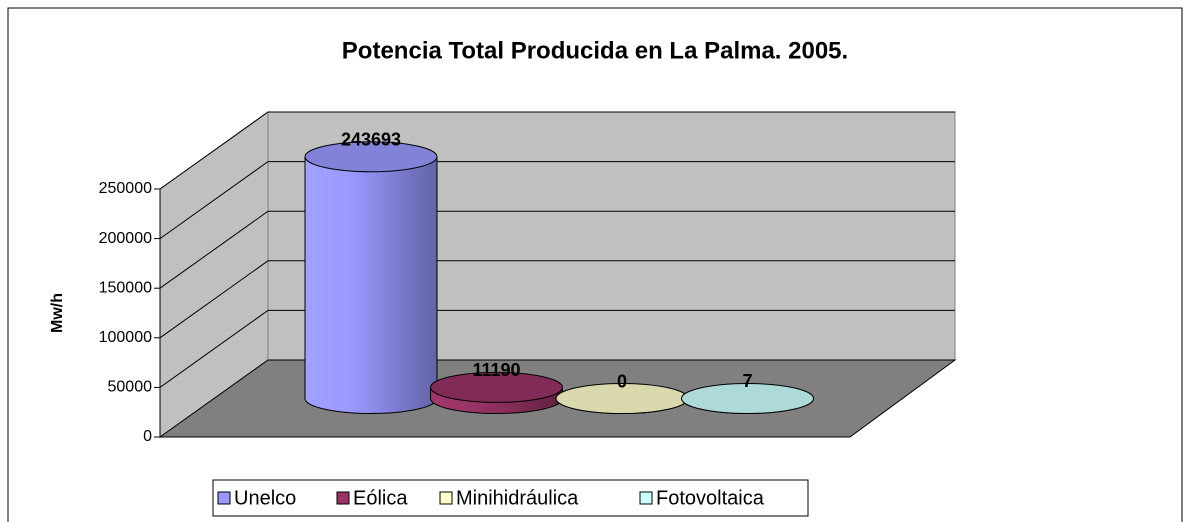 Image resolution: width=1190 pixels, height=522 pixels. I want to click on cylinder-body, so click(371, 285).